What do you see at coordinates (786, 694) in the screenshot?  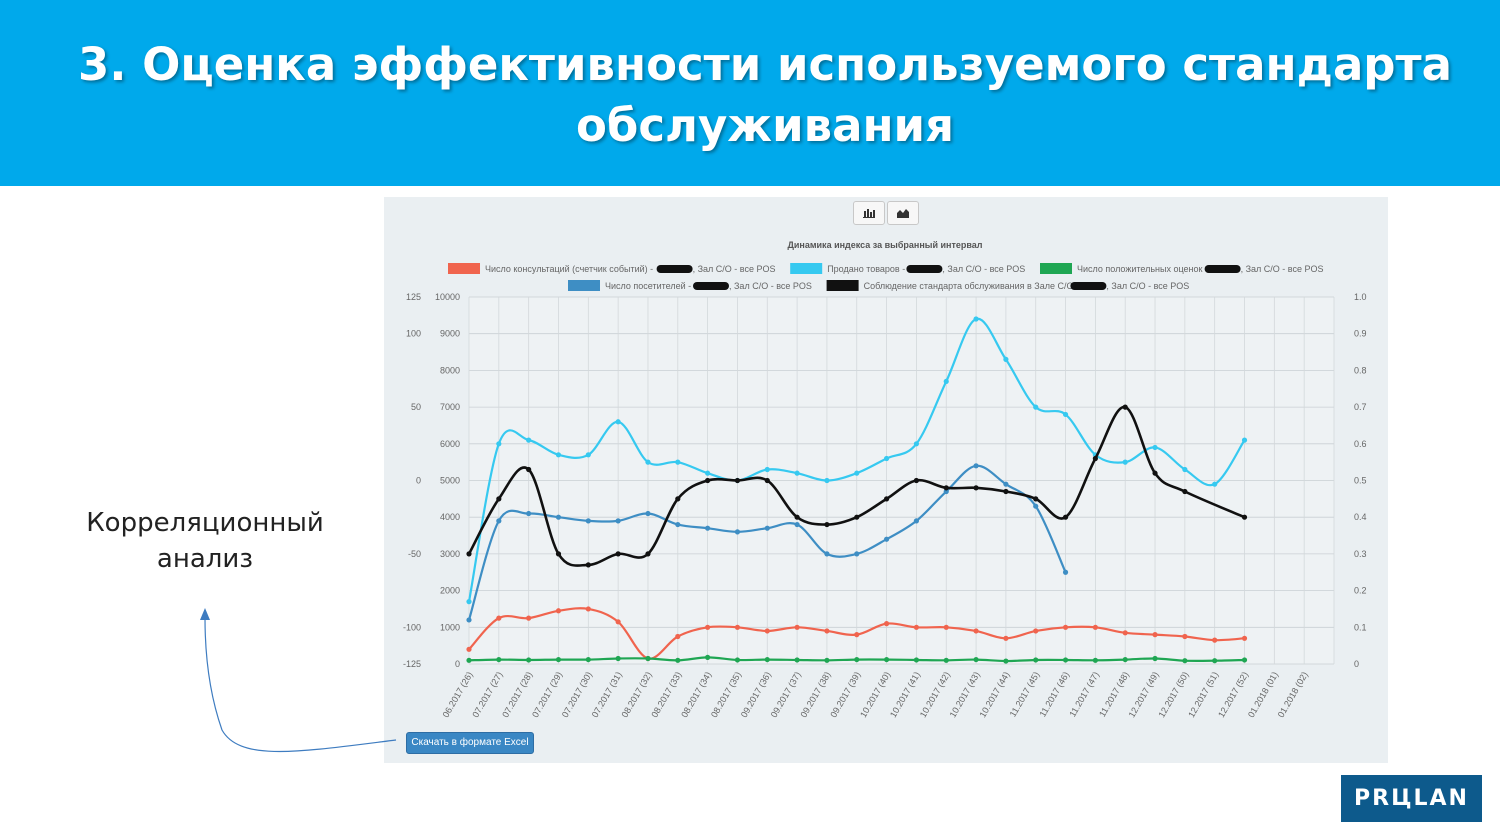 I see `x-tick-label: 09.2017 (37)` at bounding box center [786, 694].